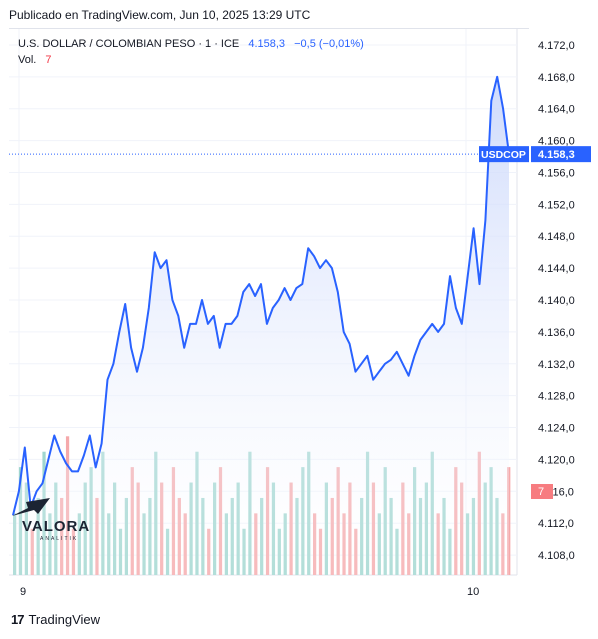  I want to click on tradingview-logo-icon: 17, so click(18, 619).